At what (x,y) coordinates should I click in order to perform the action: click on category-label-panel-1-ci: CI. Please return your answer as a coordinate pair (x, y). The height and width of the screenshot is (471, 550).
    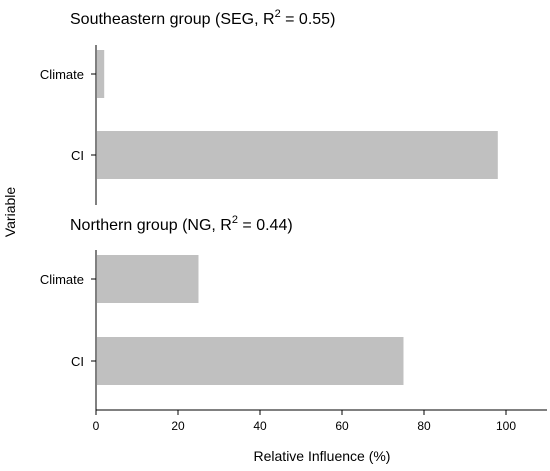
    Looking at the image, I should click on (77, 155).